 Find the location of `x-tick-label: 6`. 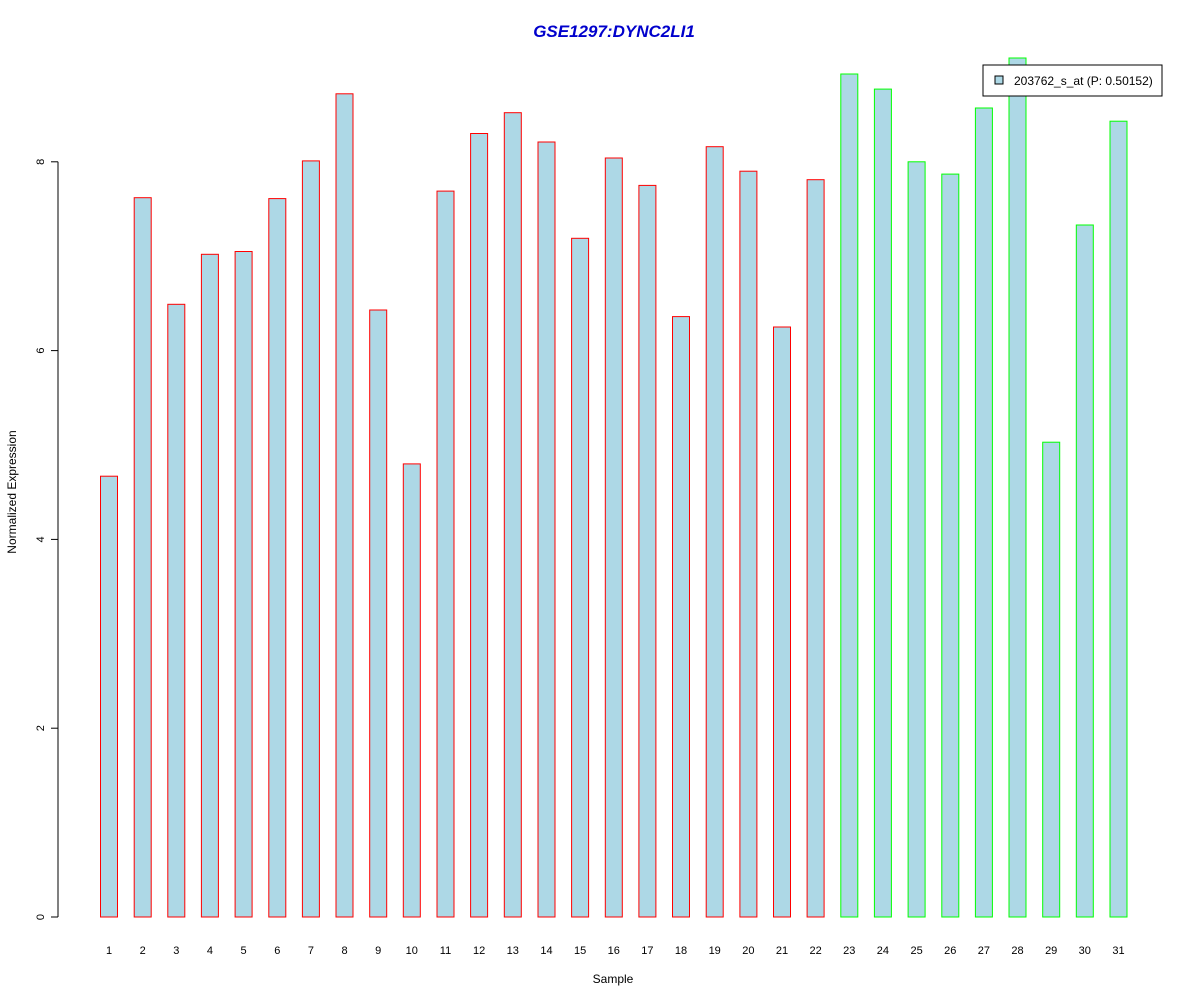

x-tick-label: 6 is located at coordinates (277, 951).